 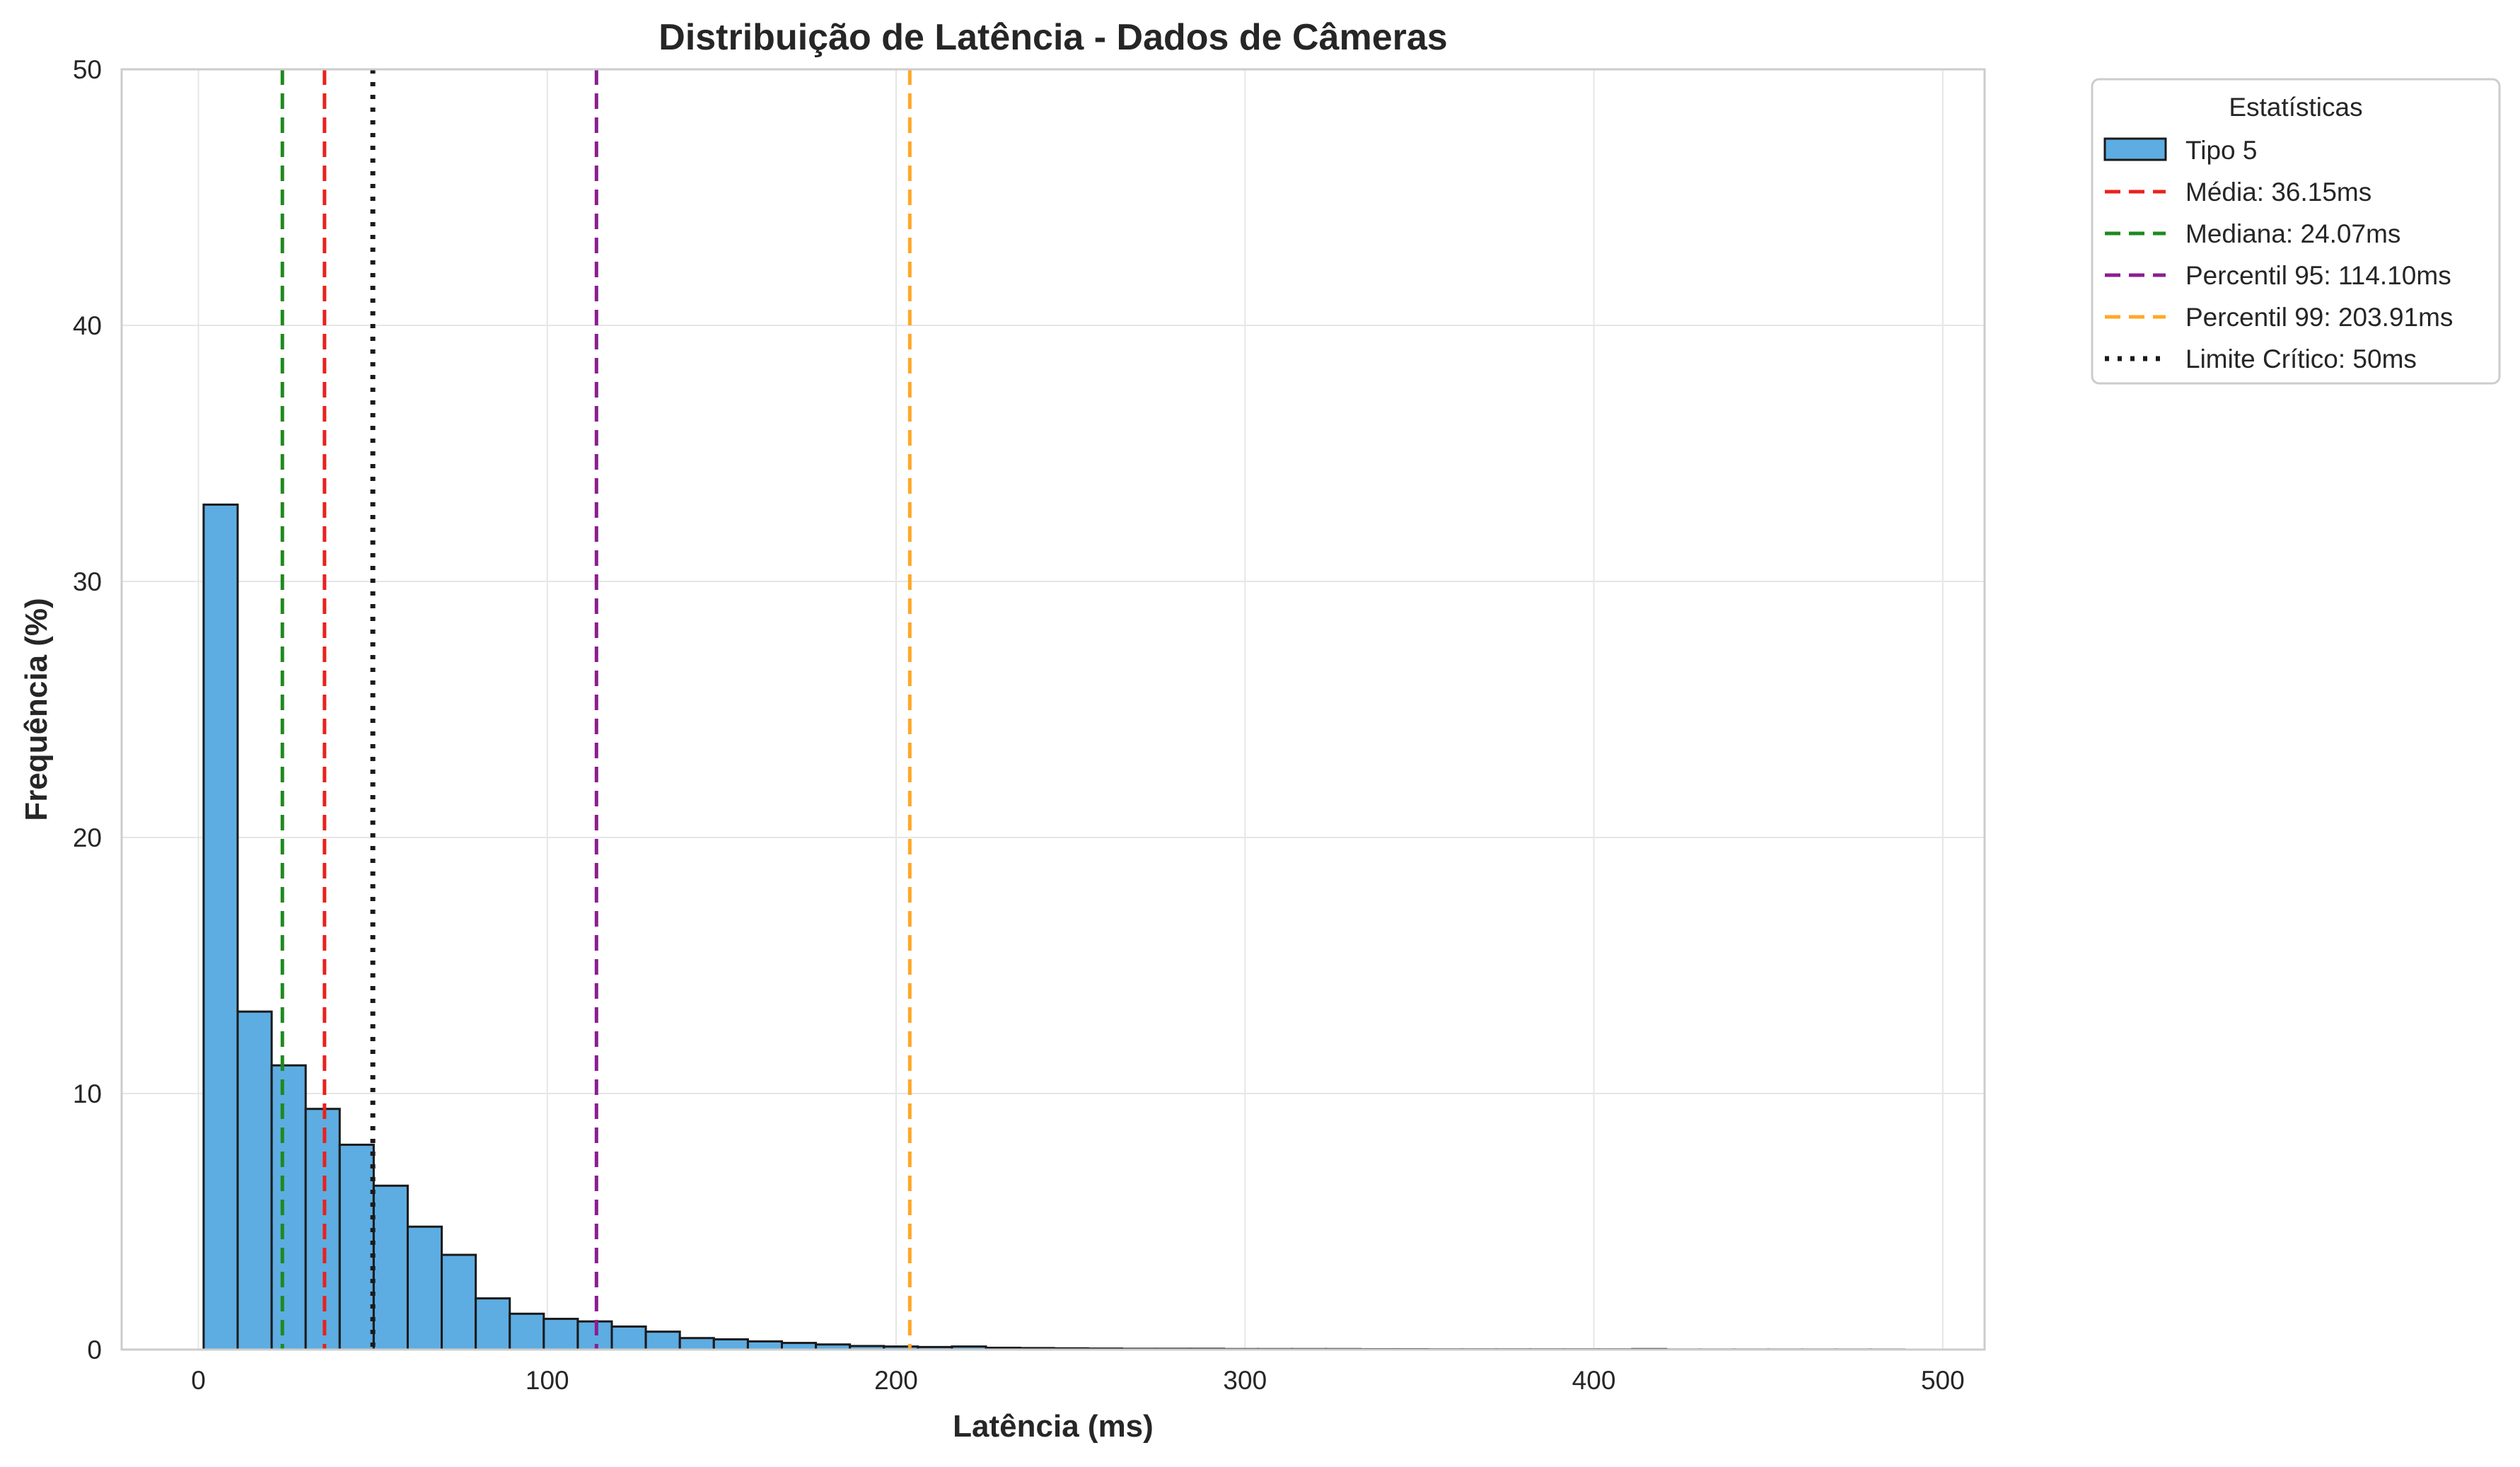 What do you see at coordinates (2221, 150) in the screenshot?
I see `legend-label: Tipo 5` at bounding box center [2221, 150].